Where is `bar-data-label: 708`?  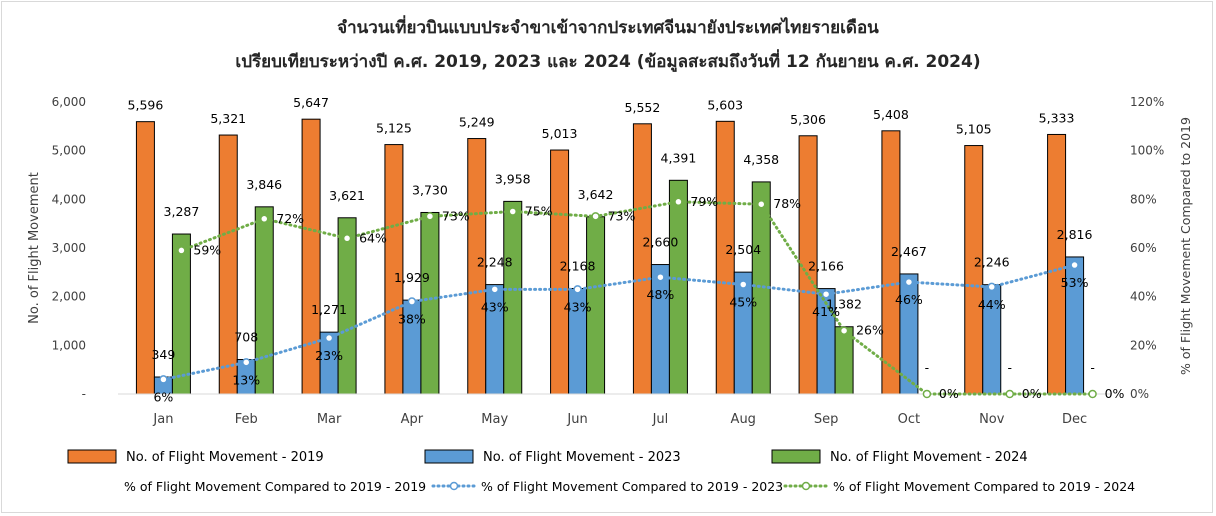
bar-data-label: 708 is located at coordinates (246, 337).